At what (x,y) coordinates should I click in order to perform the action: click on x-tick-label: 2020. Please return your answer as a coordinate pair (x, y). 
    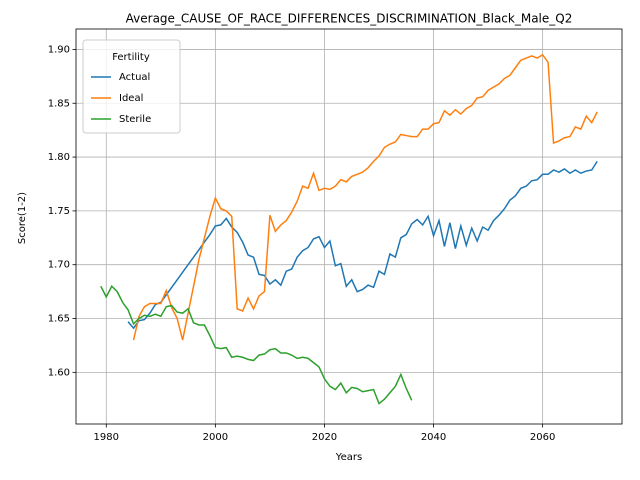
    Looking at the image, I should click on (324, 437).